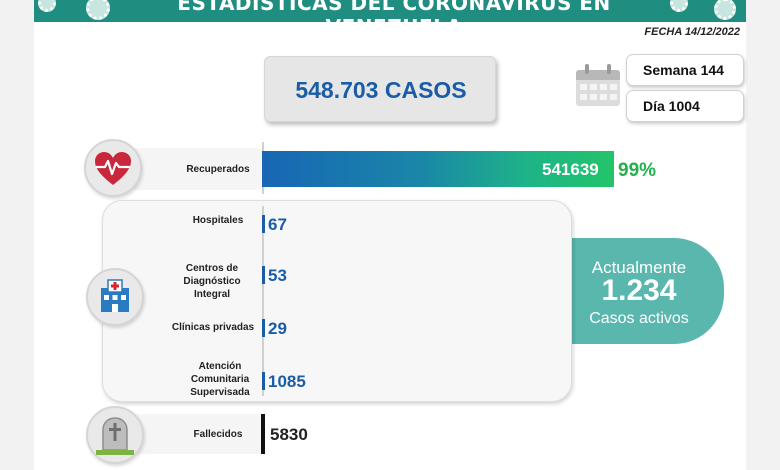  I want to click on recovered-value: 541639, so click(570, 169).